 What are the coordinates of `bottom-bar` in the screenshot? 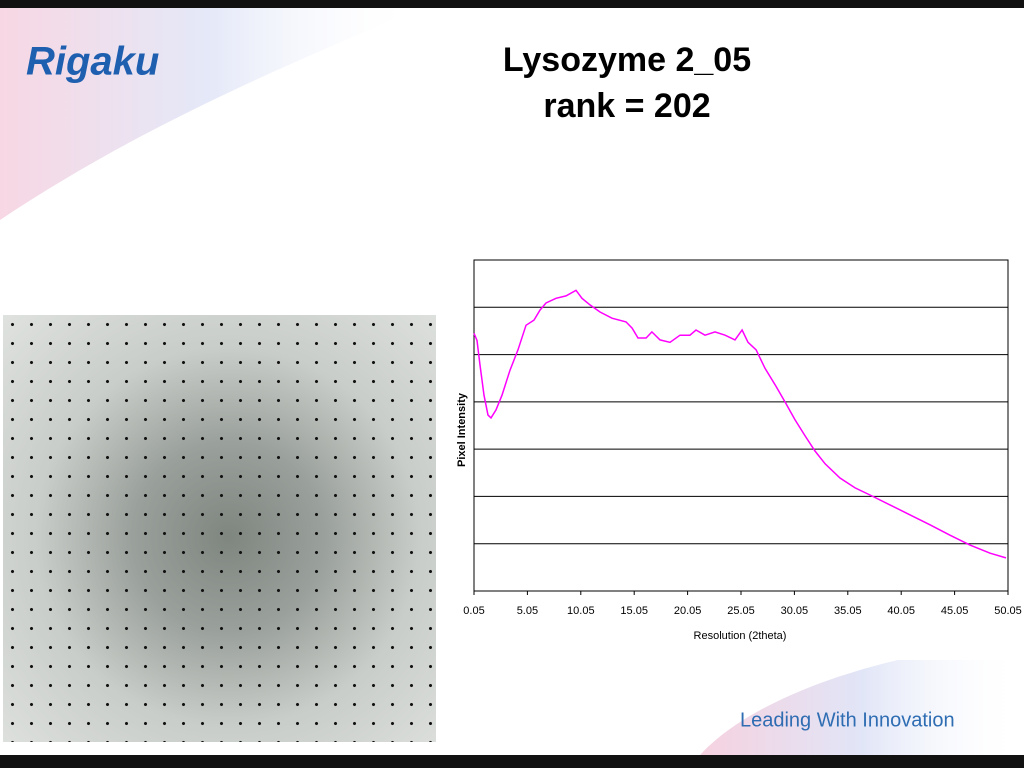 It's located at (512, 761).